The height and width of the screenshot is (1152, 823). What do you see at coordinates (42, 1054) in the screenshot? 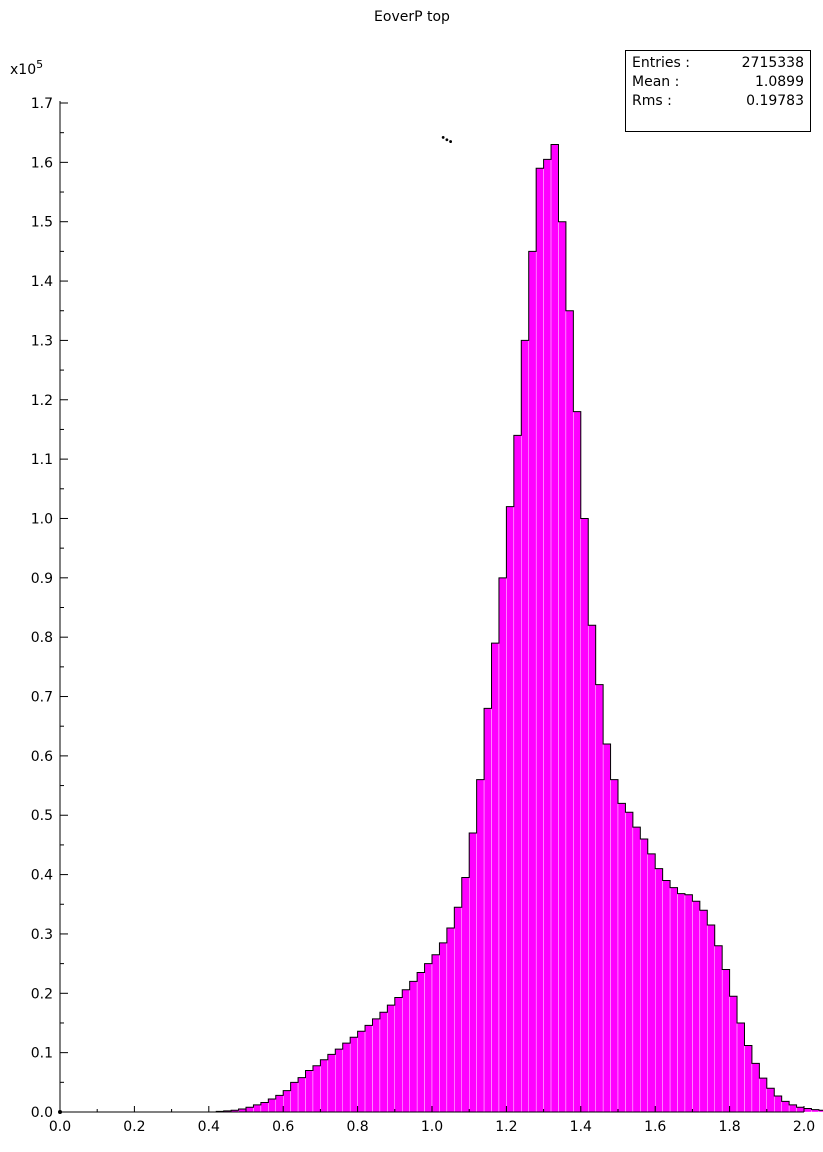
I see `y-tick-label: 0.1` at bounding box center [42, 1054].